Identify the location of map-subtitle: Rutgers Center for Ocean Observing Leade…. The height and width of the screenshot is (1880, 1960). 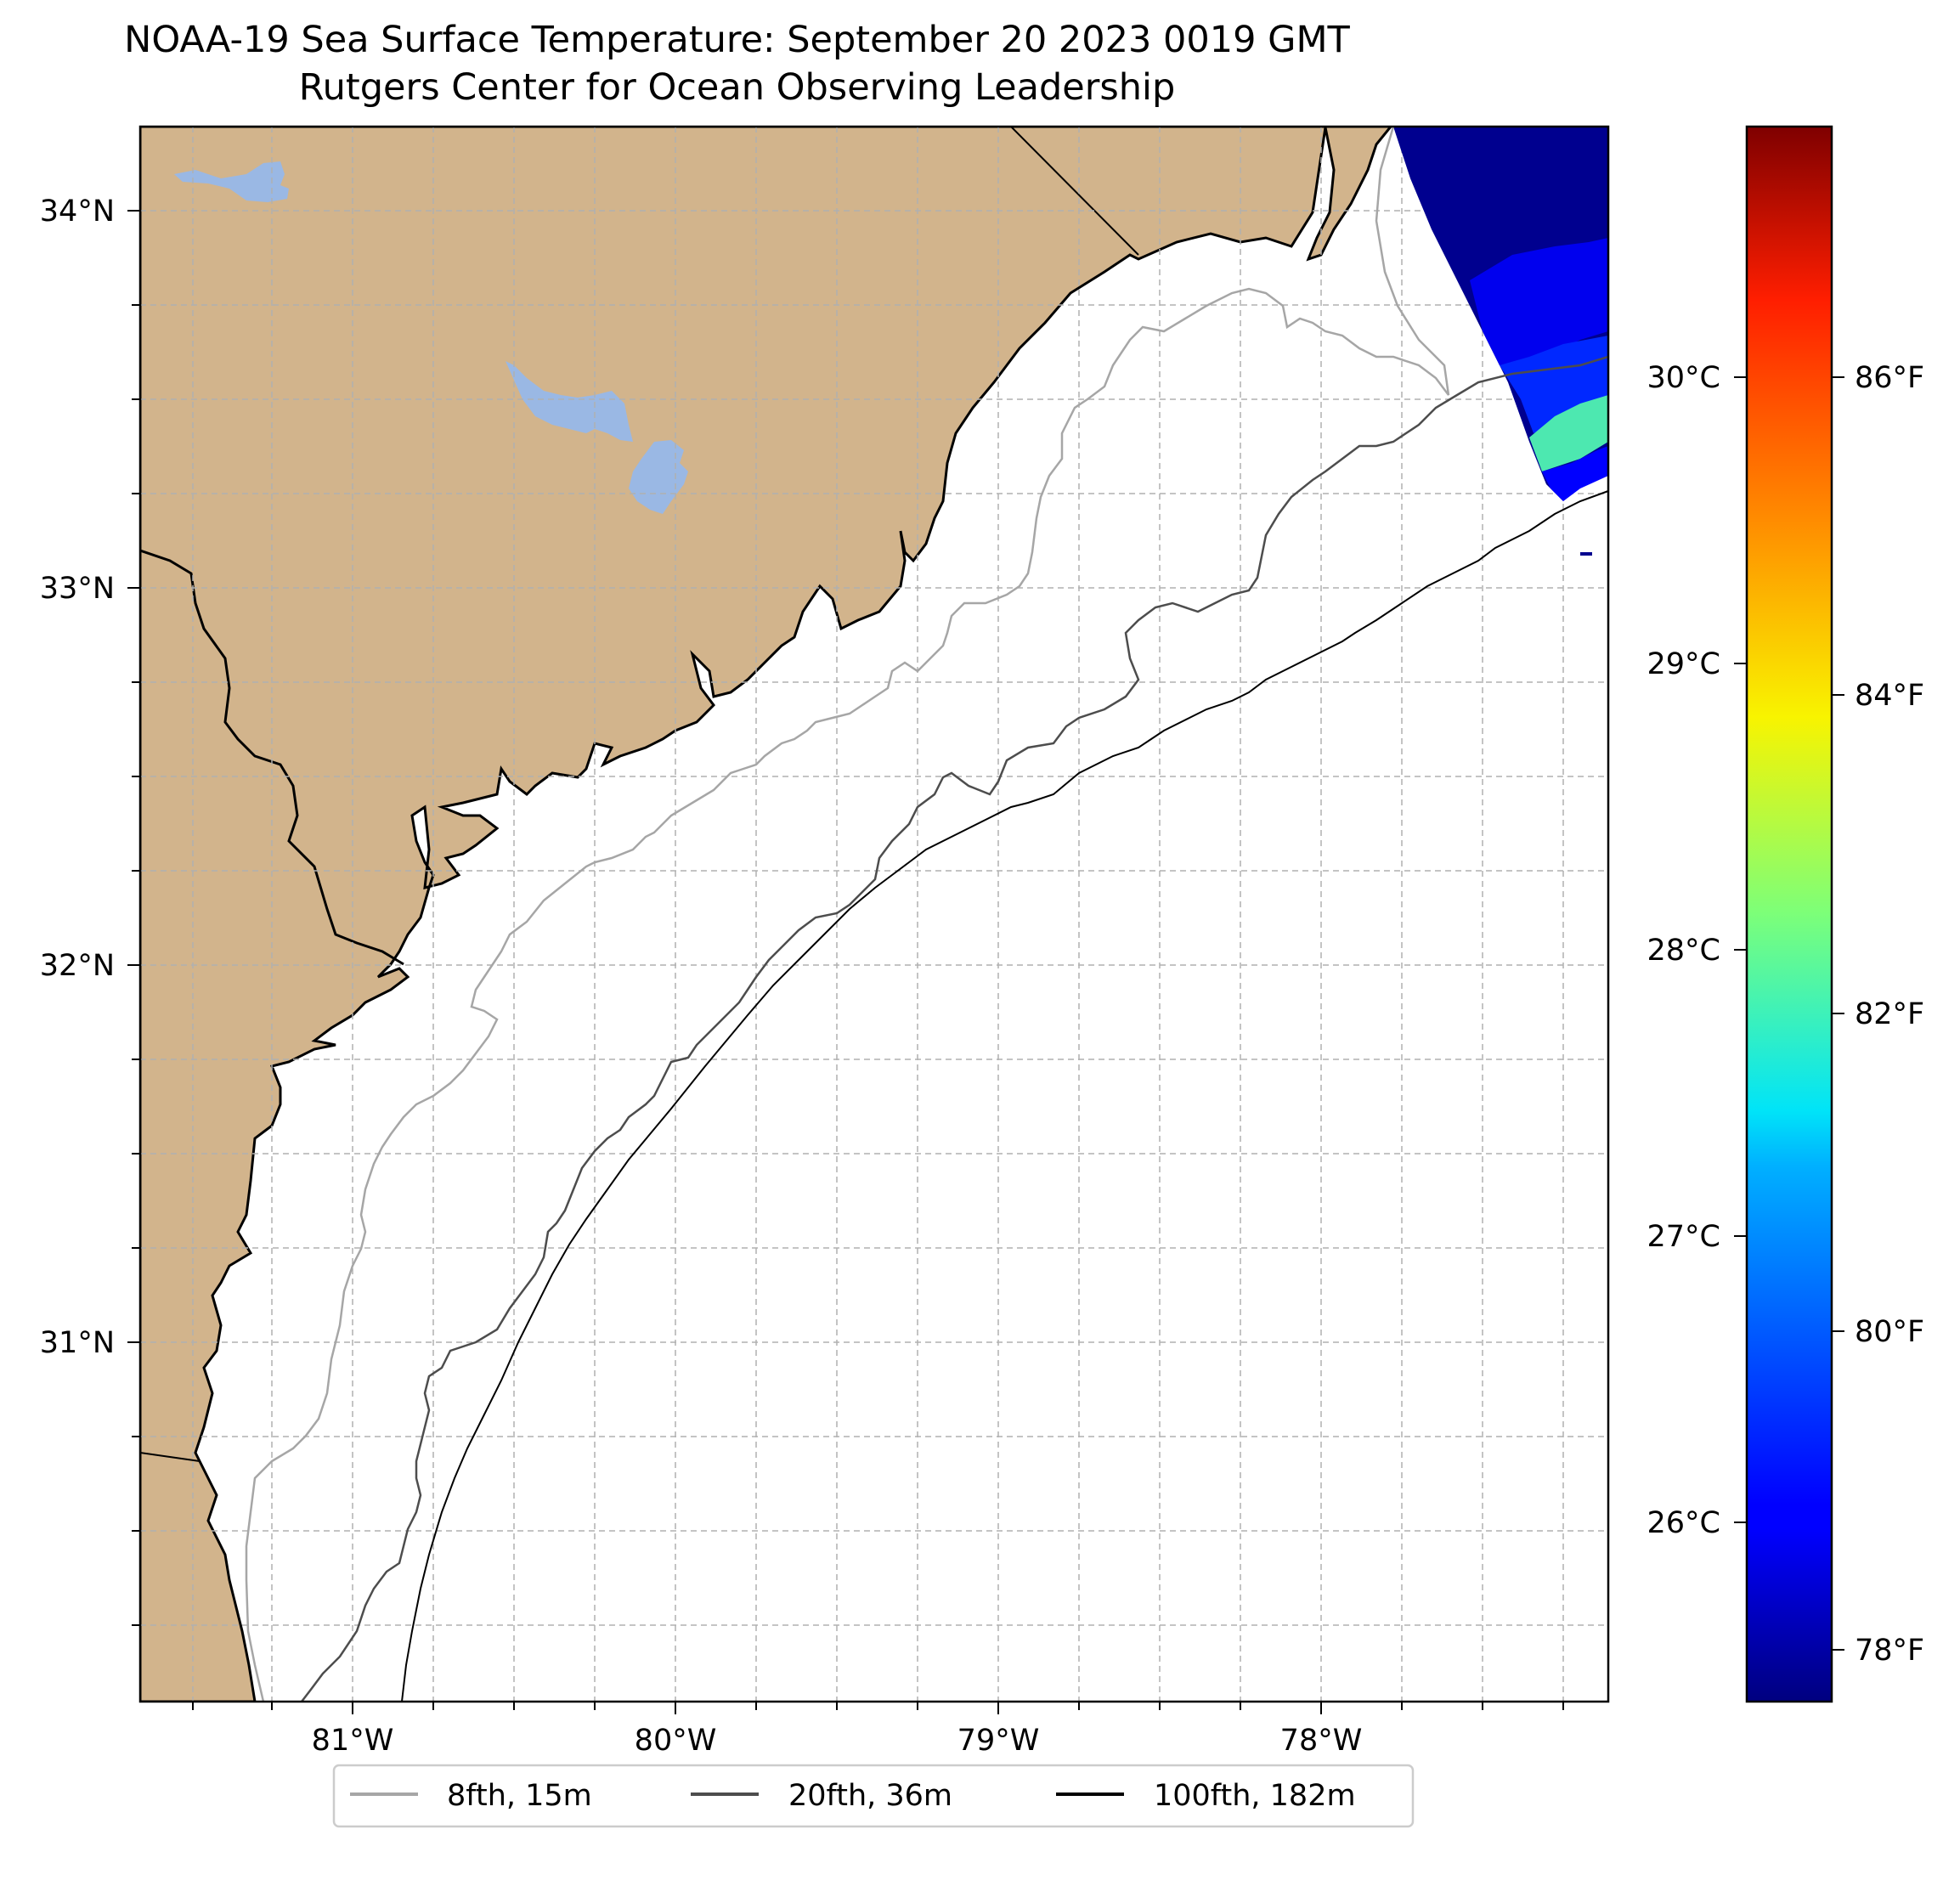
(737, 88).